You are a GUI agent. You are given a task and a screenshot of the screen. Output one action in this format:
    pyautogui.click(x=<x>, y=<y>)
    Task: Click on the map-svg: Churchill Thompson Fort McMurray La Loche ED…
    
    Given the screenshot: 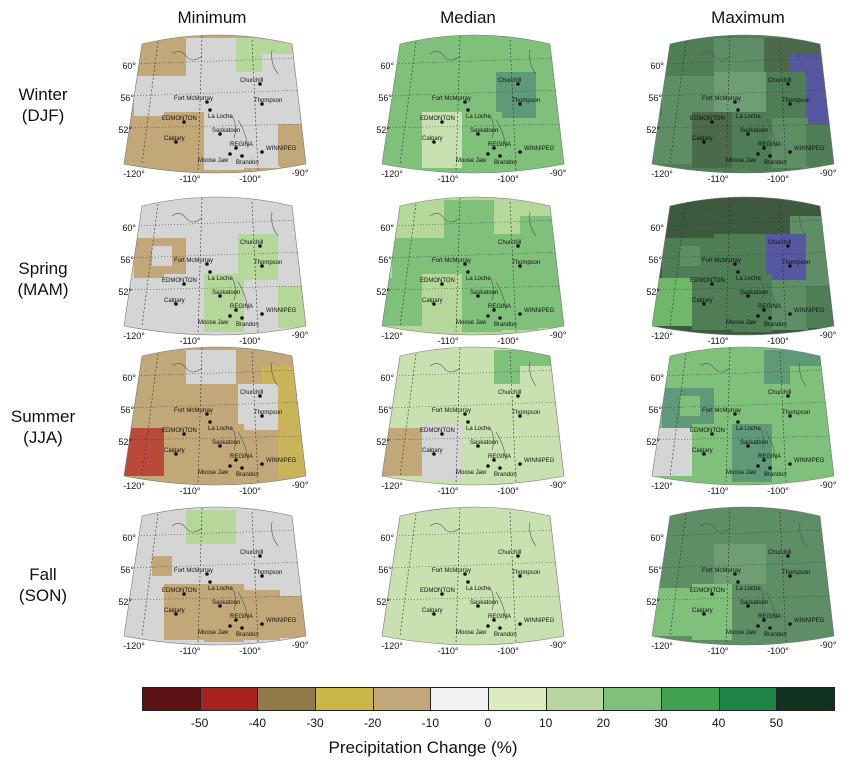 What is the action you would take?
    pyautogui.click(x=471, y=421)
    